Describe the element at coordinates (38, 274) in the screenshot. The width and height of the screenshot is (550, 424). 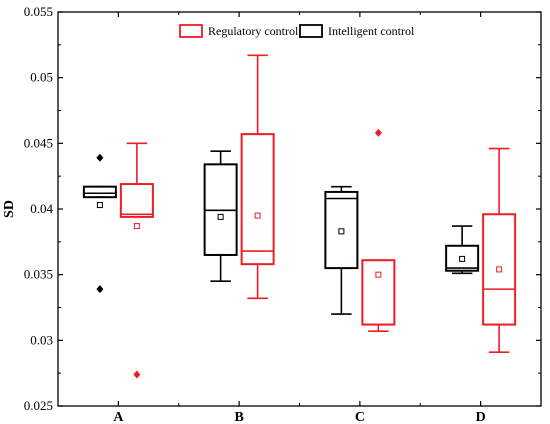
I see `y-tick-label: 0.035` at that location.